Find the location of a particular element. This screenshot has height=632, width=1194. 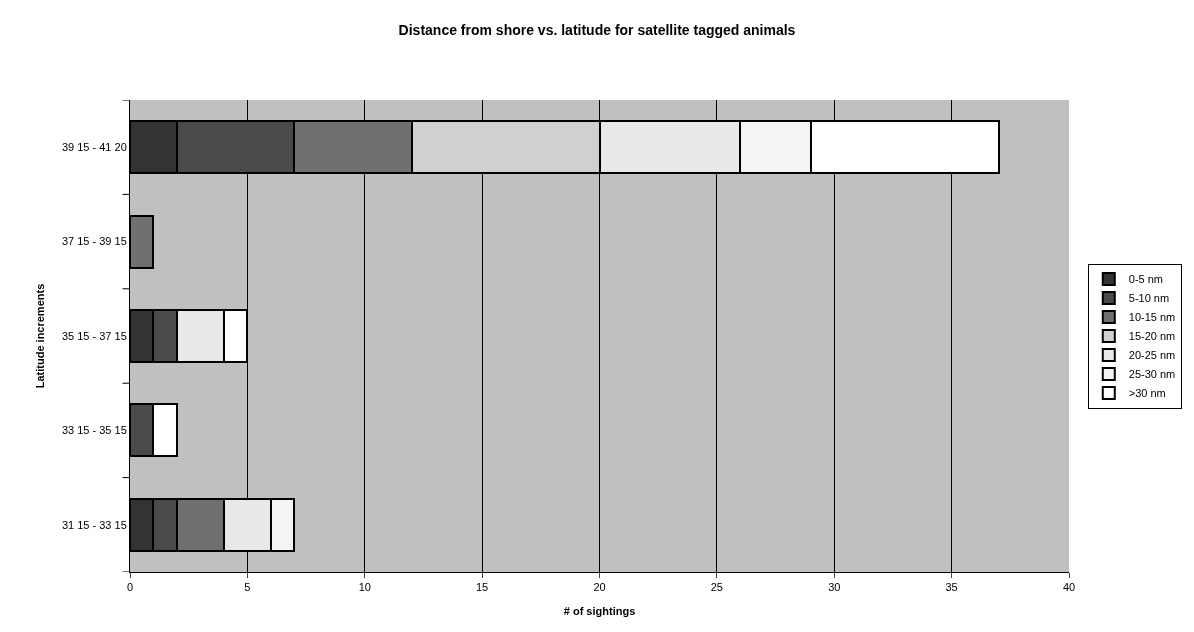

y-tick-label: 33 15 - 35 15 is located at coordinates (94, 430).